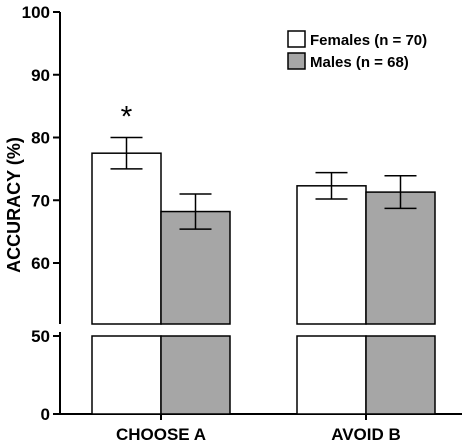 This screenshot has width=474, height=444. Describe the element at coordinates (45, 414) in the screenshot. I see `y-tick-label: 0` at that location.